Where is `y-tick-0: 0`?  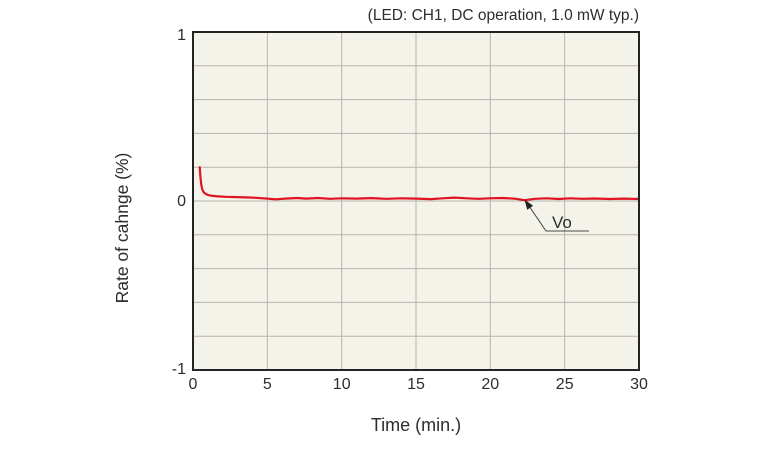 y-tick-0: 0 is located at coordinates (181, 201).